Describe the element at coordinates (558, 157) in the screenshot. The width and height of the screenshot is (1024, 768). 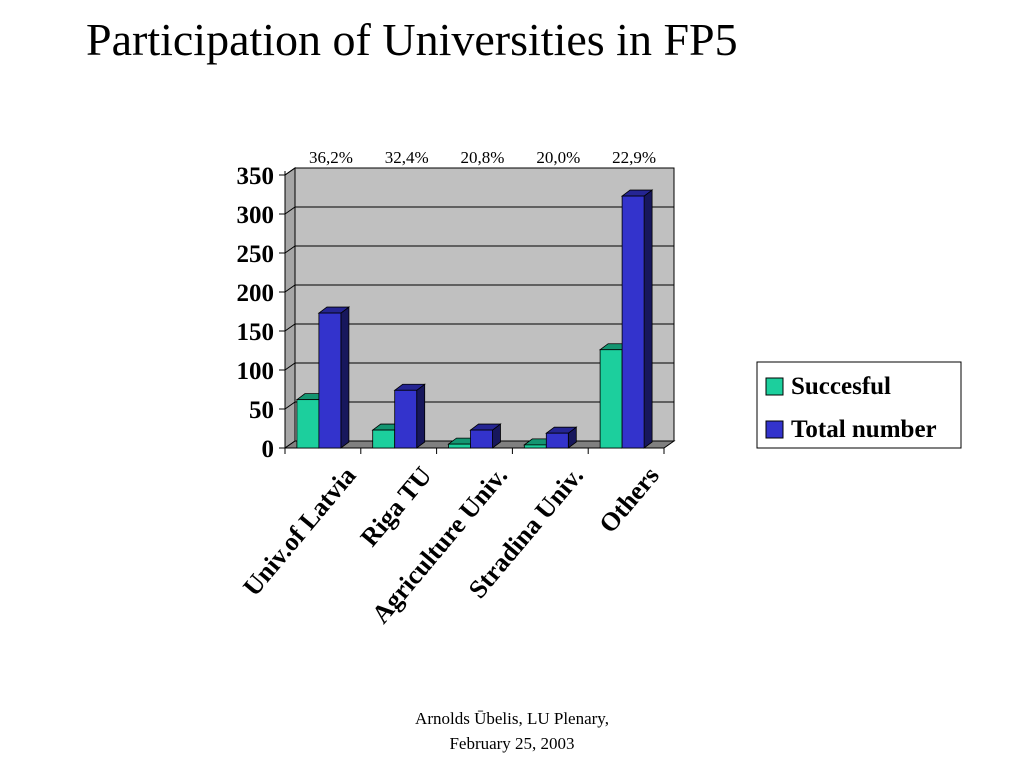
I see `percentage-label: 20,0%` at that location.